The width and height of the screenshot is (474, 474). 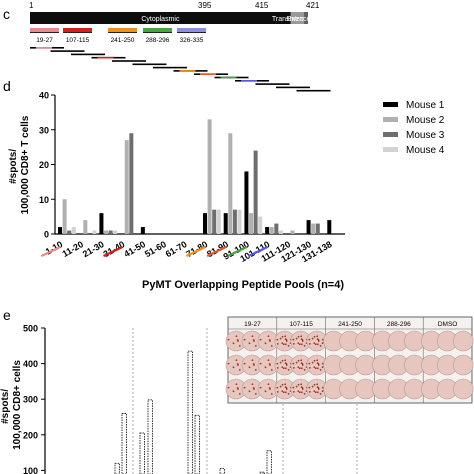 I want to click on chart-d-x-tick-label: 21-30, so click(x=93, y=249).